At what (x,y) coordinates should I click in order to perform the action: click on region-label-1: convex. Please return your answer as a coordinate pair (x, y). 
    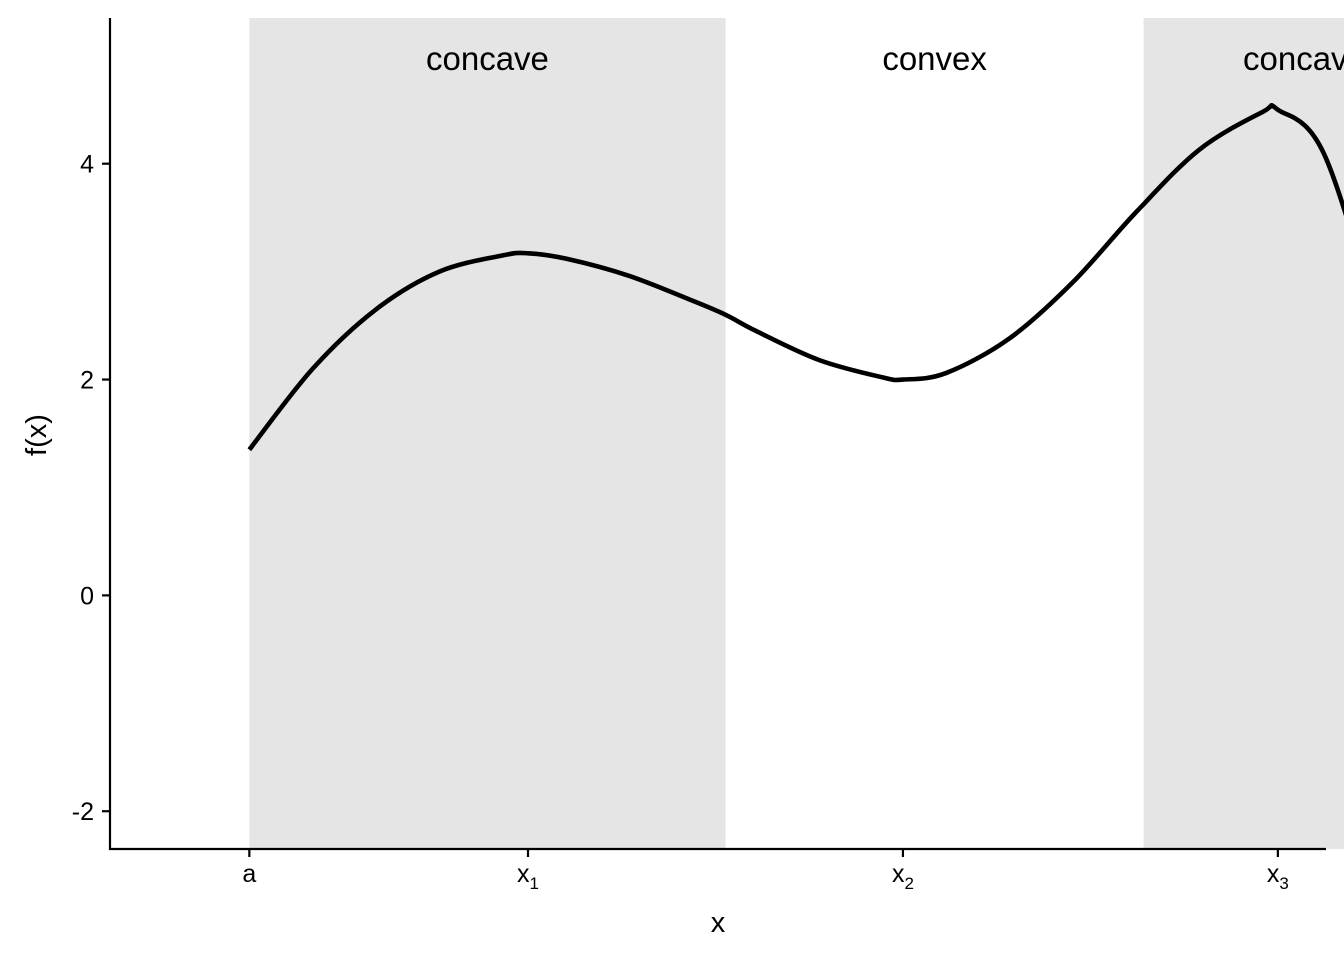
    Looking at the image, I should click on (934, 58).